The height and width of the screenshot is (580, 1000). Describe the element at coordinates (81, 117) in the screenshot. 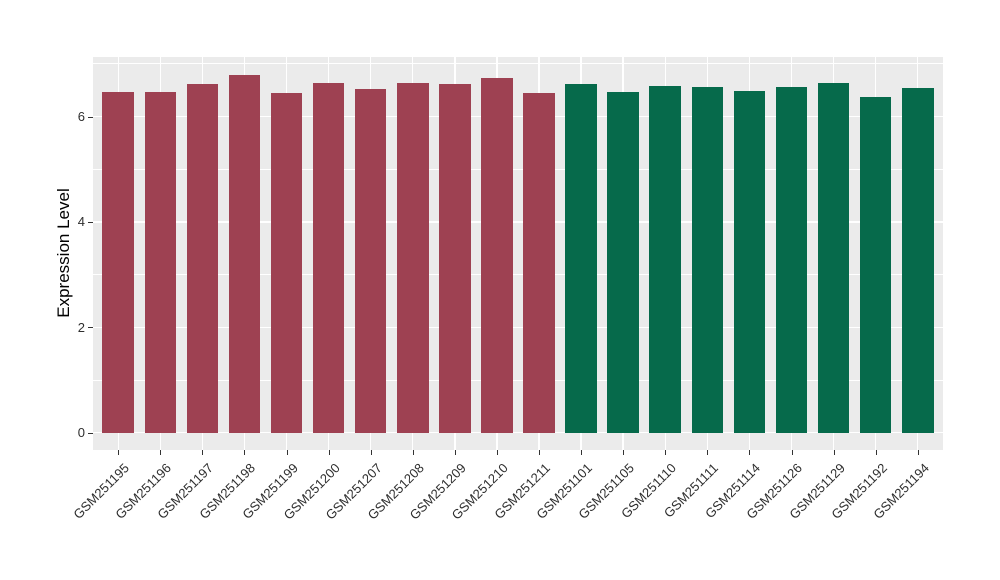

I see `y-tick-label: 6` at that location.